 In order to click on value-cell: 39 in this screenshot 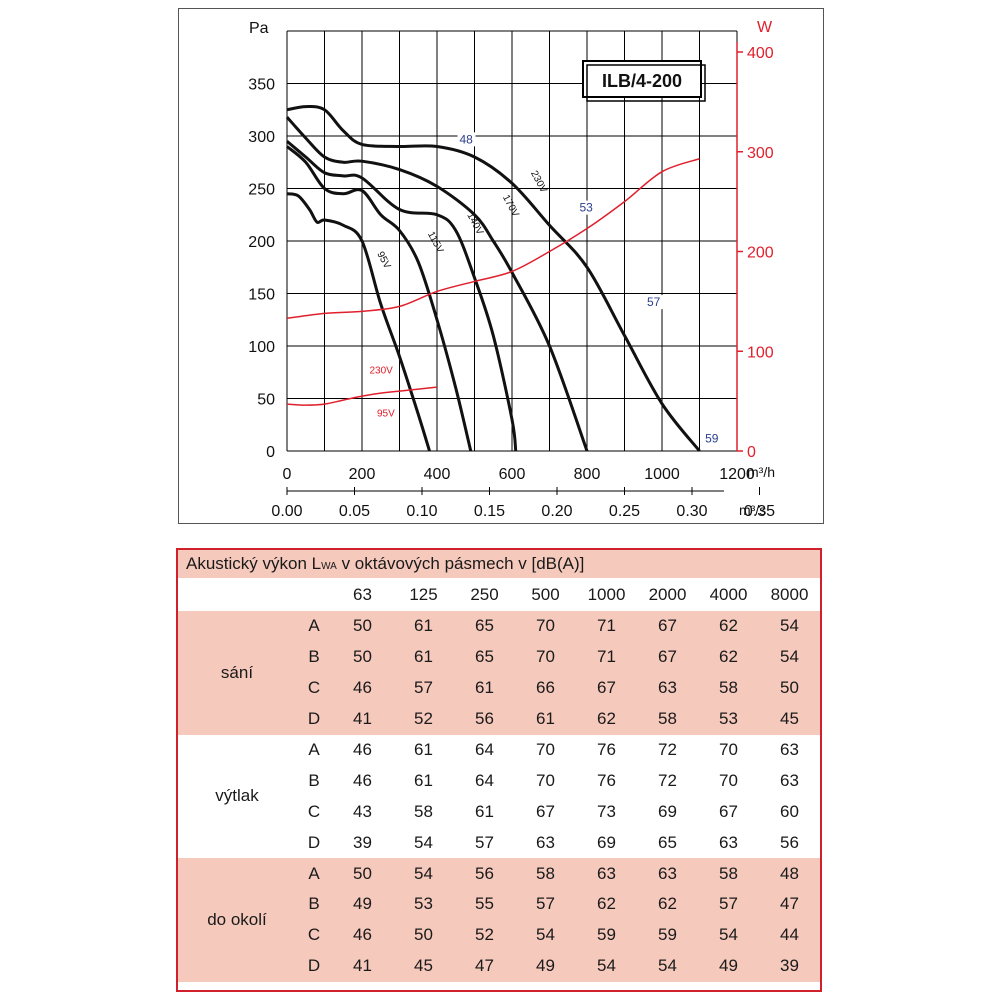, I will do `click(362, 843)`.